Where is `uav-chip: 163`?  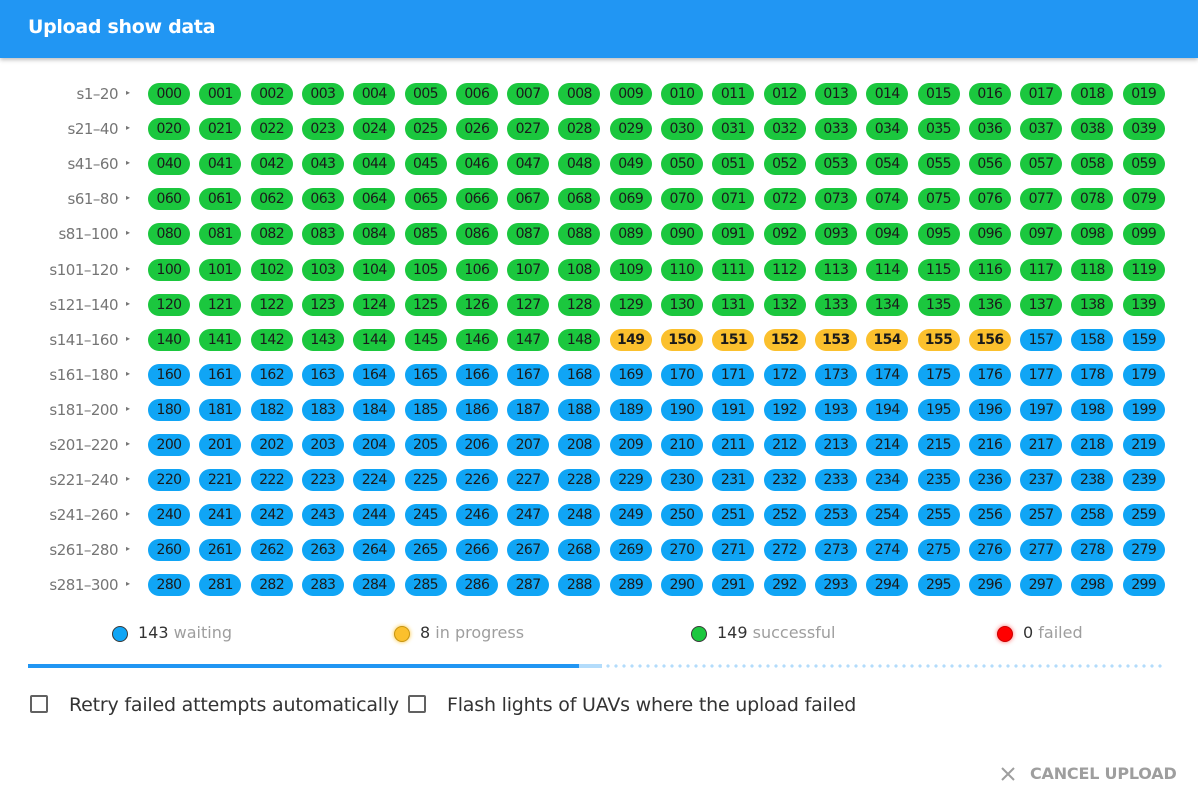
uav-chip: 163 is located at coordinates (322, 374).